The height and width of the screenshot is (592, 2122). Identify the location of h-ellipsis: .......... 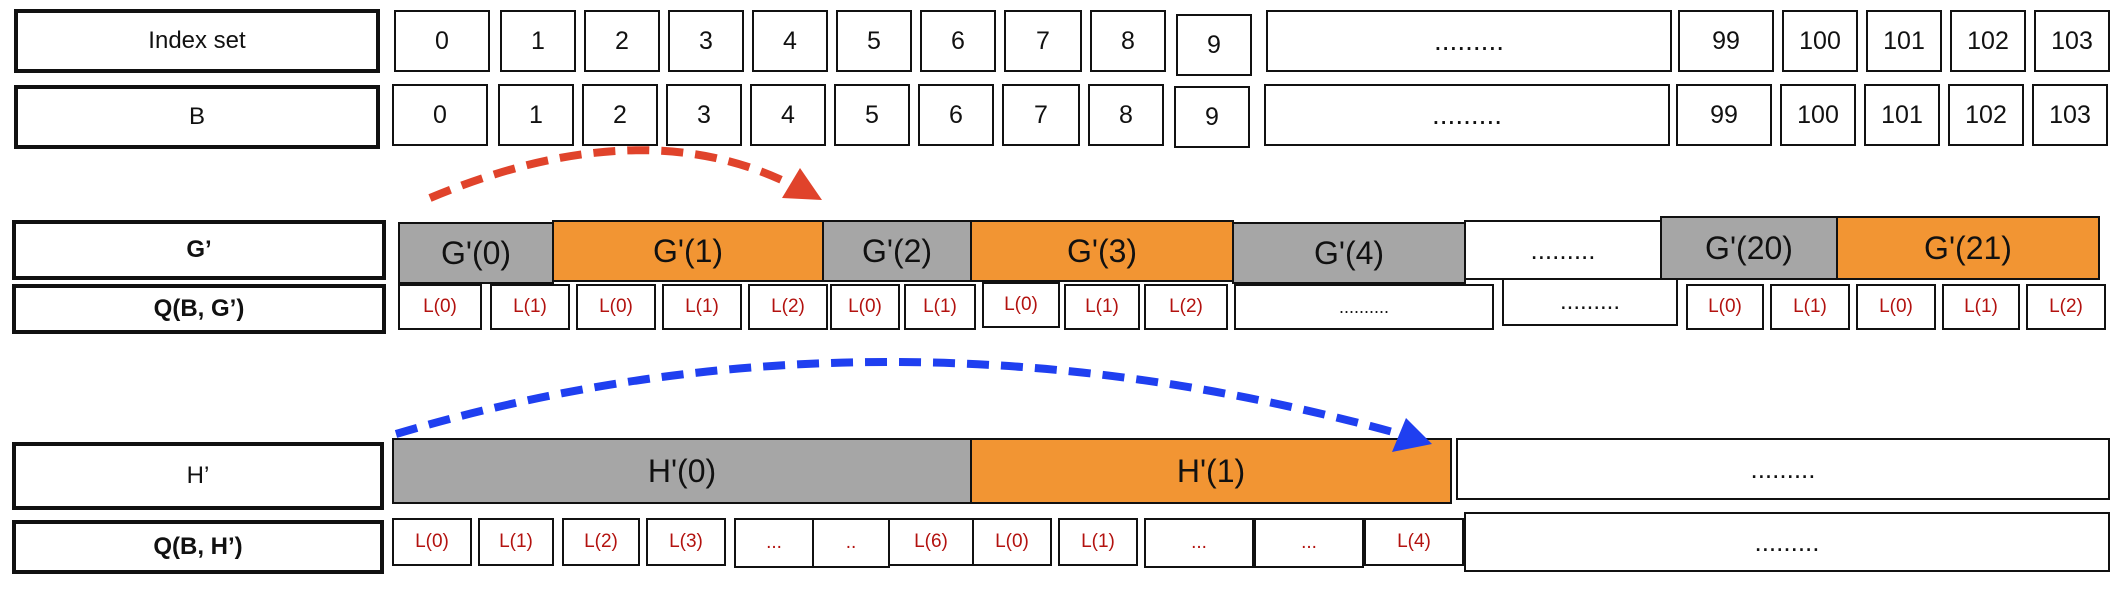
(1783, 469).